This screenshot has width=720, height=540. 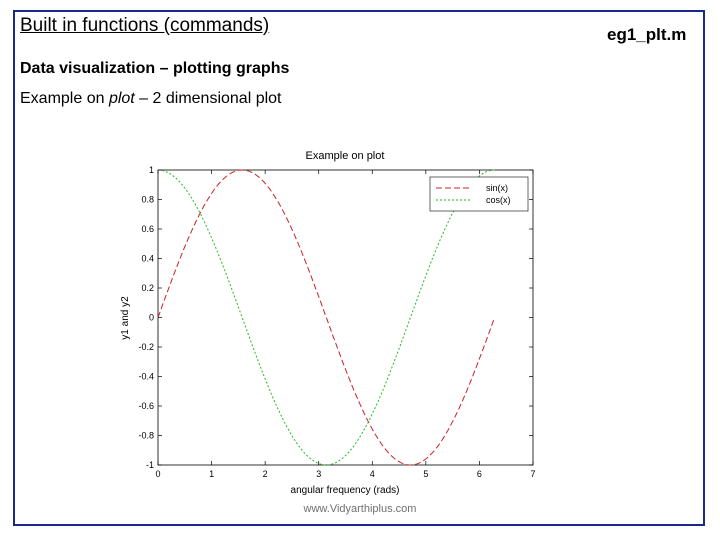 I want to click on section-heading: Data visualization – plotting graphs, so click(x=155, y=68).